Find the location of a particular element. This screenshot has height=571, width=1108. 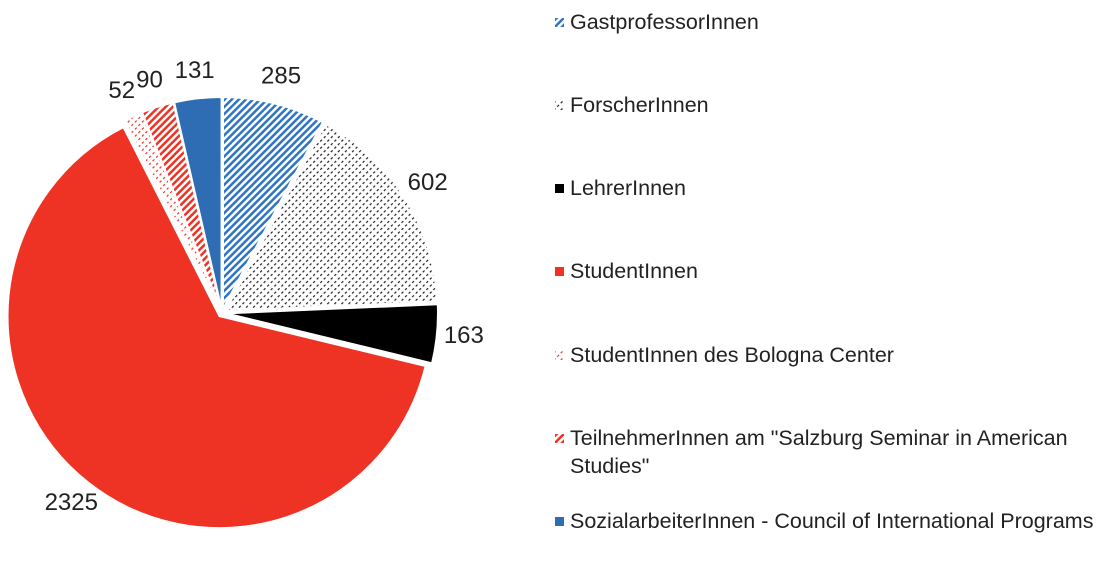

data-label: 52 is located at coordinates (121, 90).